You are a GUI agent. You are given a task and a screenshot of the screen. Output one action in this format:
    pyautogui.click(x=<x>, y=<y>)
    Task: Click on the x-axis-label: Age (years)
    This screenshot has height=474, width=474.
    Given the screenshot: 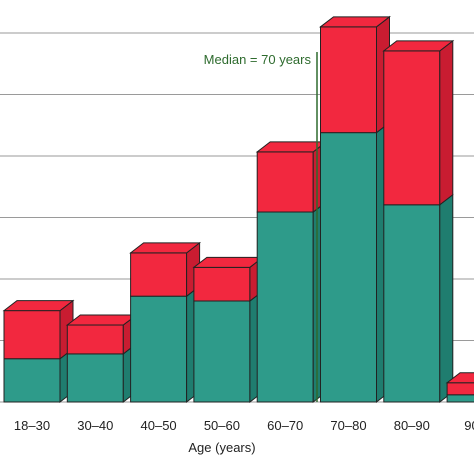 What is the action you would take?
    pyautogui.click(x=221, y=447)
    